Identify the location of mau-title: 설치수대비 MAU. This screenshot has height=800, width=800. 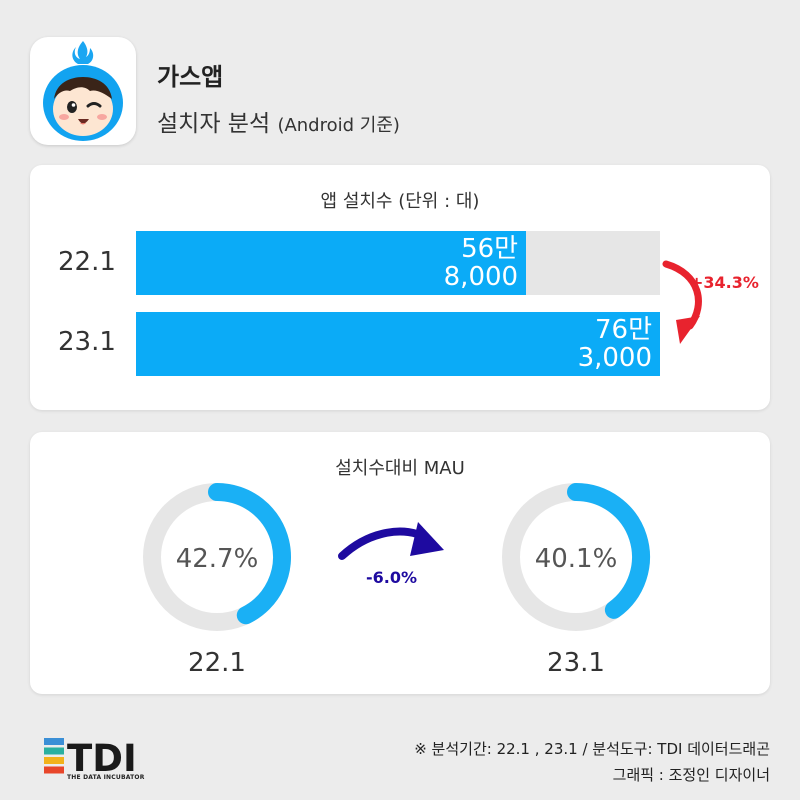
(400, 468).